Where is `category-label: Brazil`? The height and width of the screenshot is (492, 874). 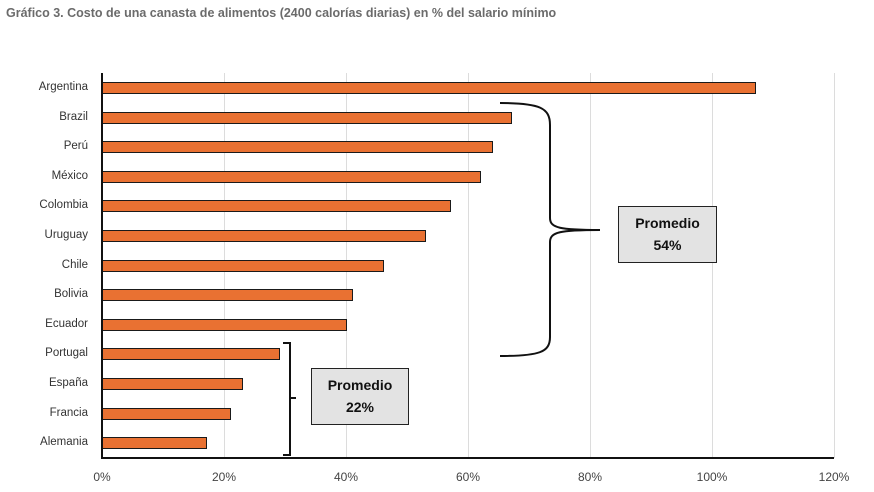
category-label: Brazil is located at coordinates (73, 116).